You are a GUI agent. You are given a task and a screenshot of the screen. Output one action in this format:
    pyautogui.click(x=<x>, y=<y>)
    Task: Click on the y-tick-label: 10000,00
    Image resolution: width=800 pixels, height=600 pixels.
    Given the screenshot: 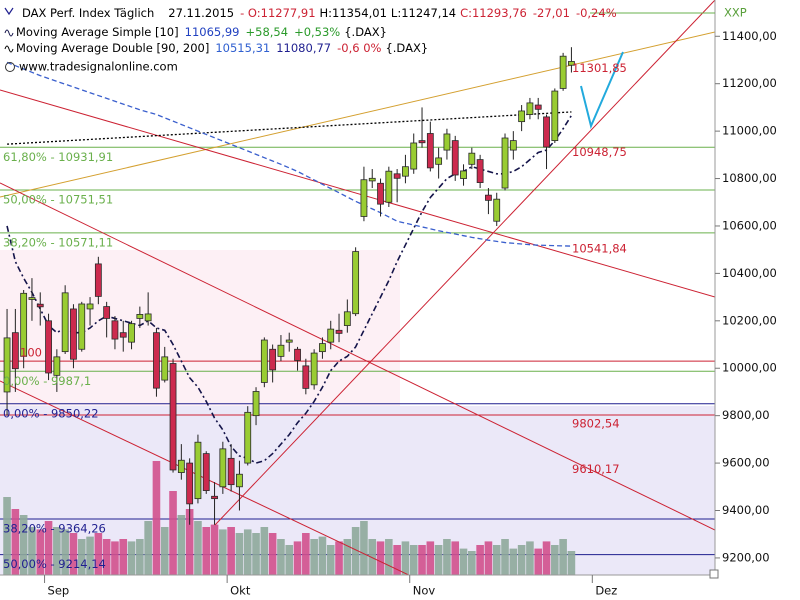 What is the action you would take?
    pyautogui.click(x=749, y=368)
    